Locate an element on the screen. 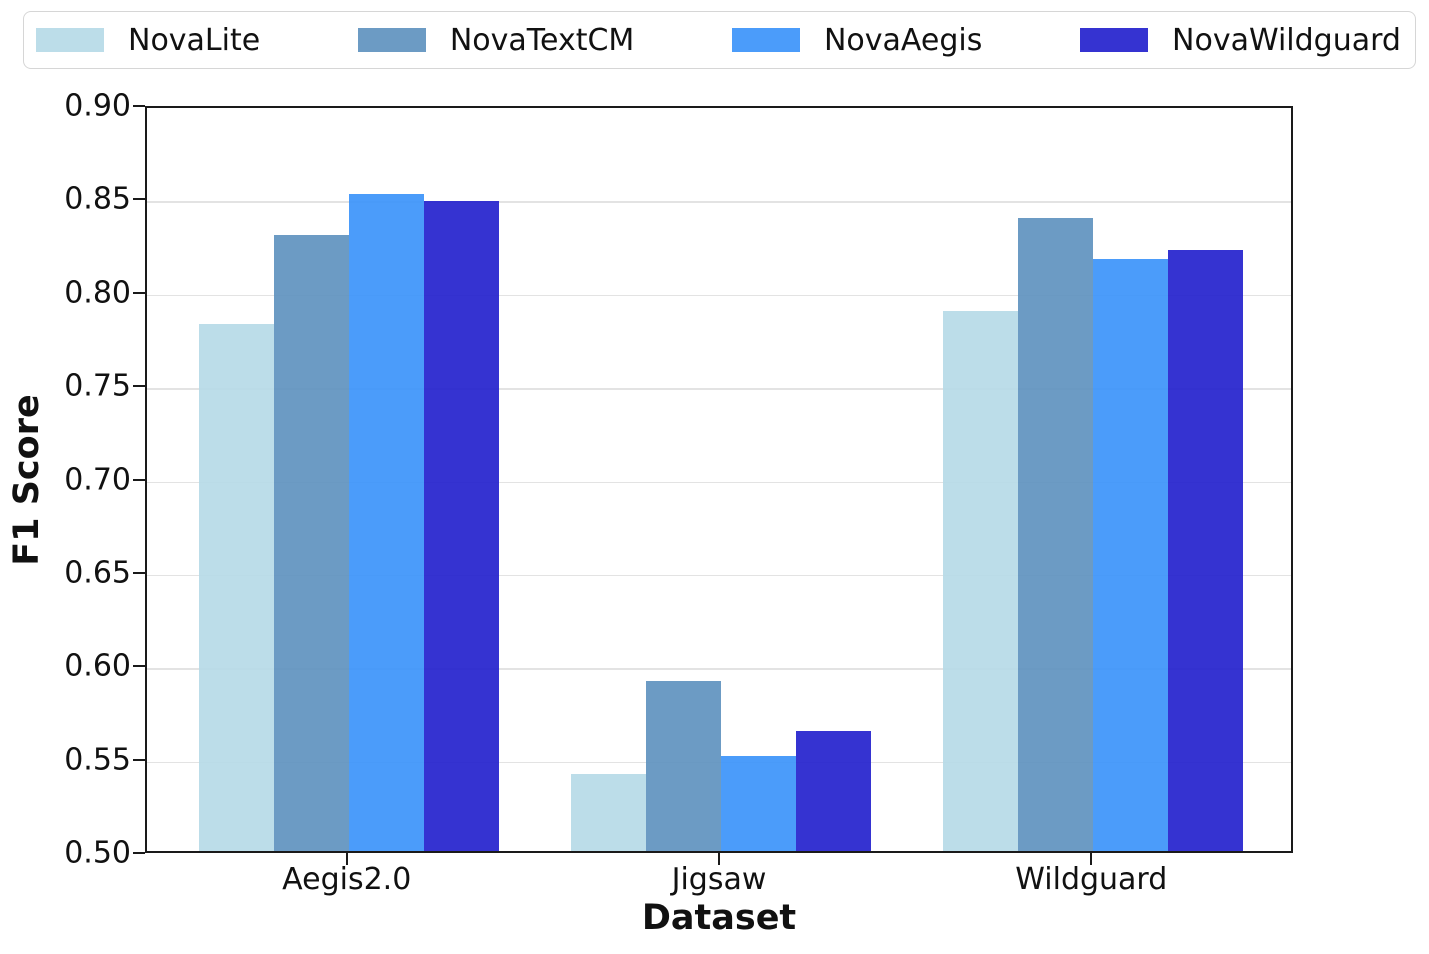 The width and height of the screenshot is (1429, 954). legend-item-novalite: NovaLite is located at coordinates (148, 40).